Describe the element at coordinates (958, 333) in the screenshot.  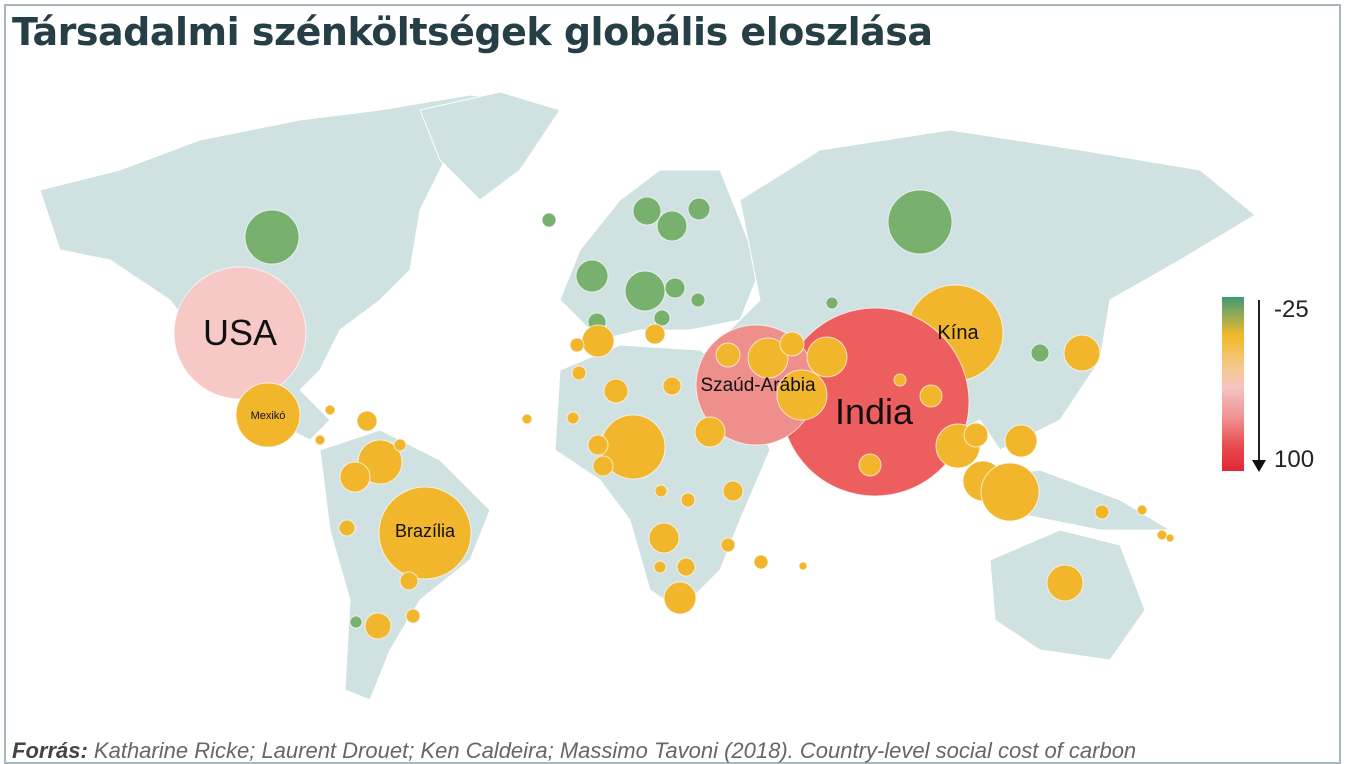
I see `label-china: Kína` at that location.